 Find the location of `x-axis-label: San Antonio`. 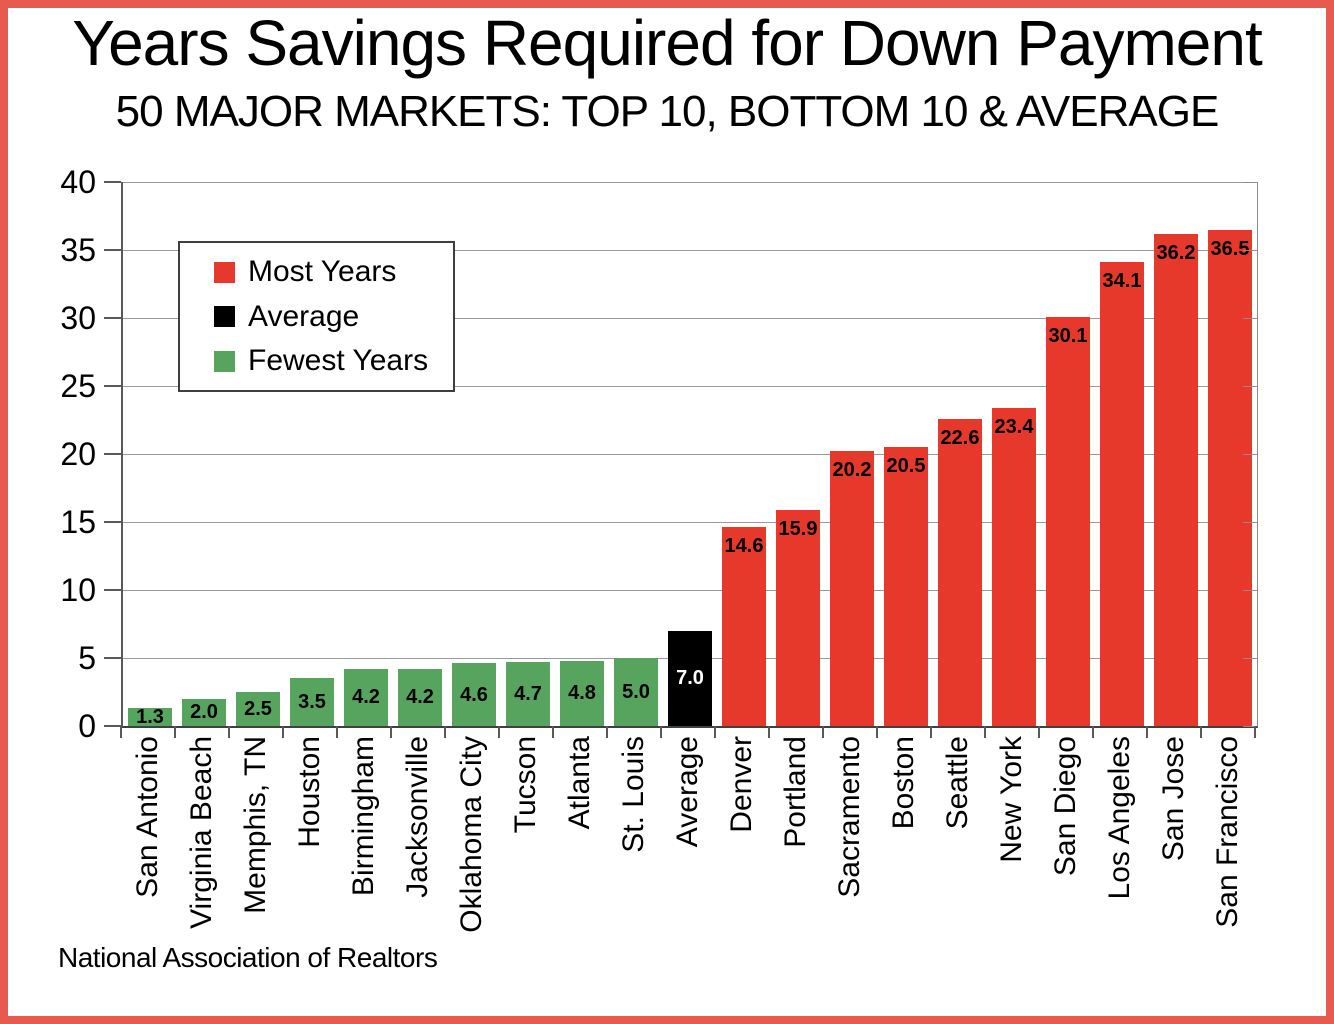

x-axis-label: San Antonio is located at coordinates (147, 817).